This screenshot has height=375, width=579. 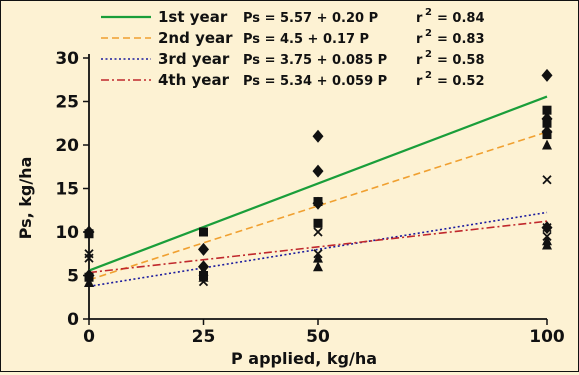 I want to click on x-tick-label: 25, so click(x=204, y=337).